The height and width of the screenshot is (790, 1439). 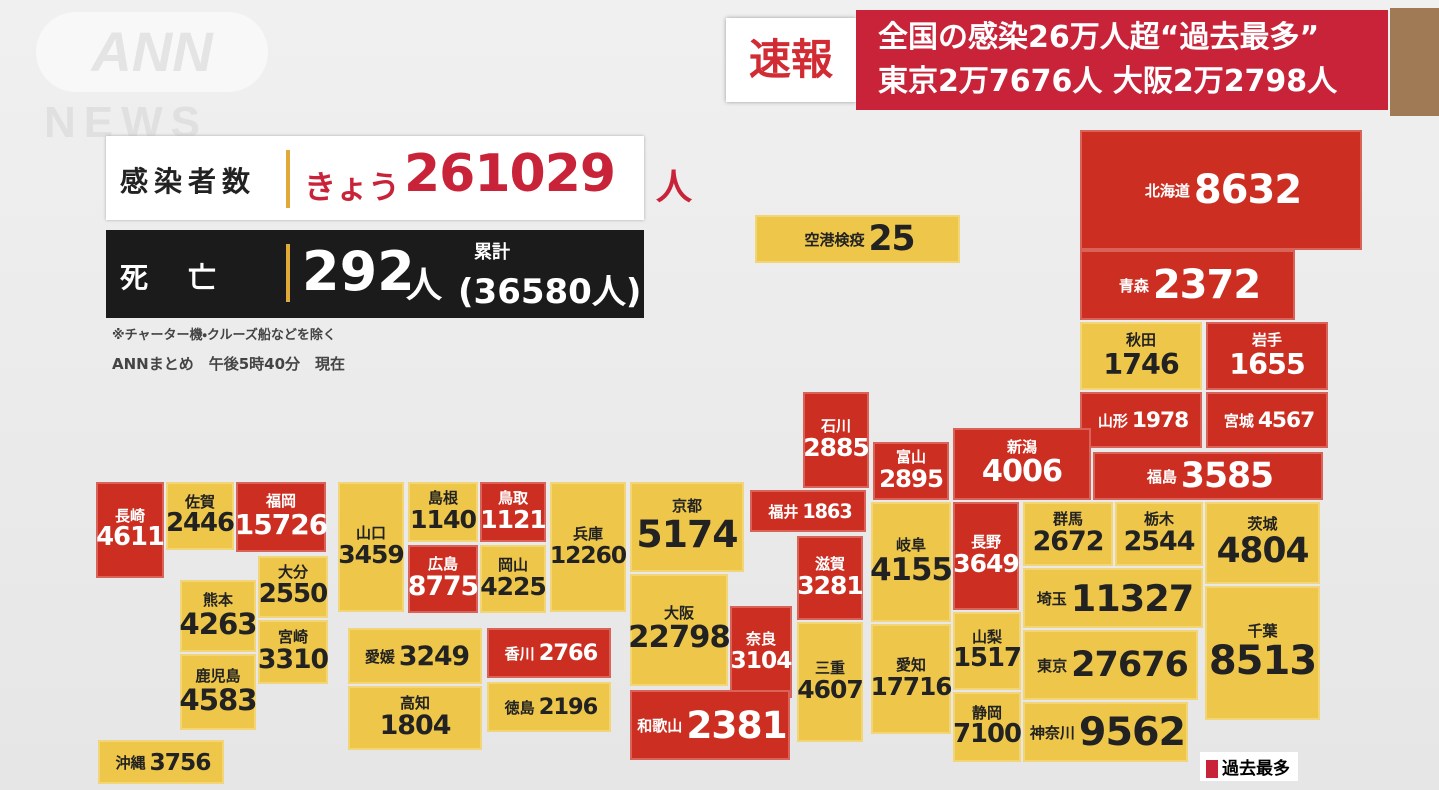 What do you see at coordinates (1263, 550) in the screenshot?
I see `prefecture-count: 4804` at bounding box center [1263, 550].